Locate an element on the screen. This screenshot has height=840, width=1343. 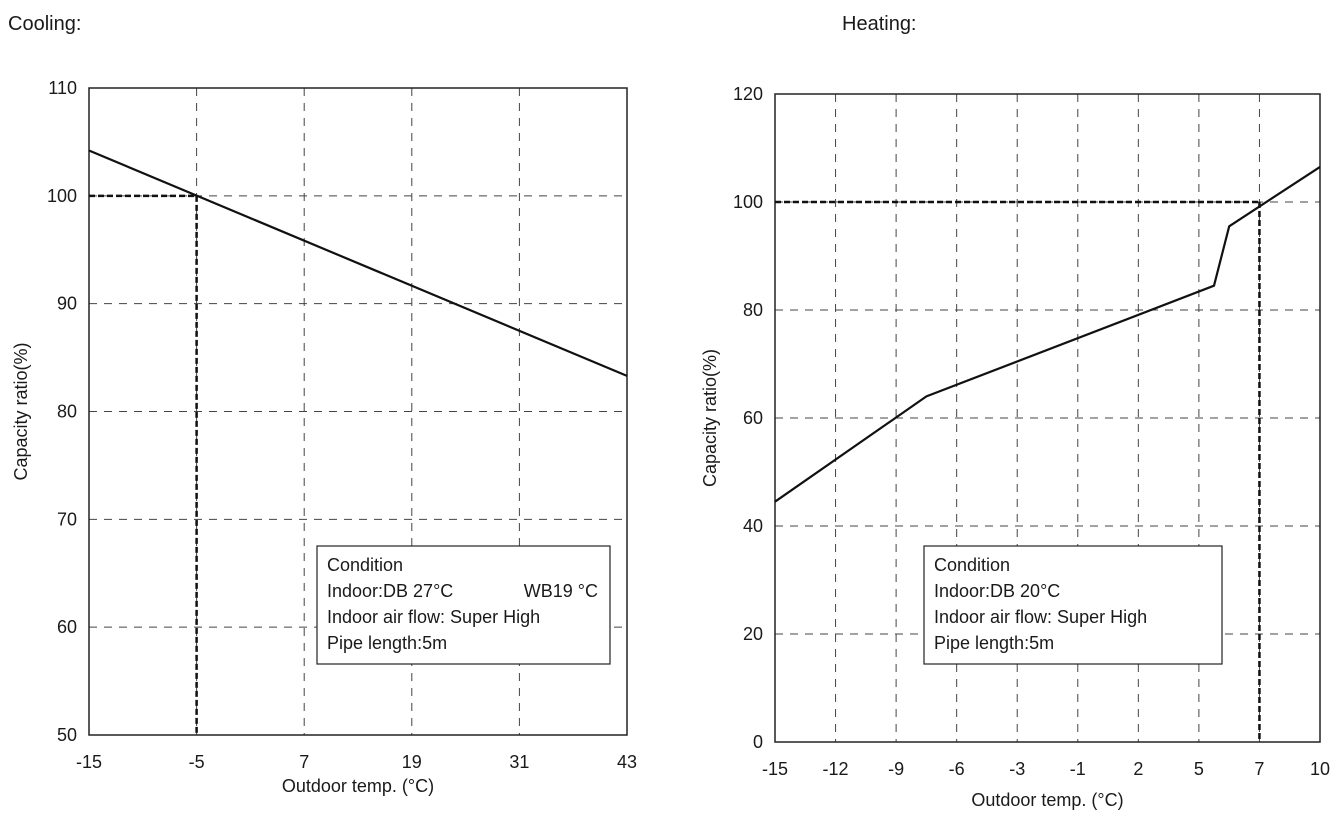
y-tick-label: 50 is located at coordinates (67, 735).